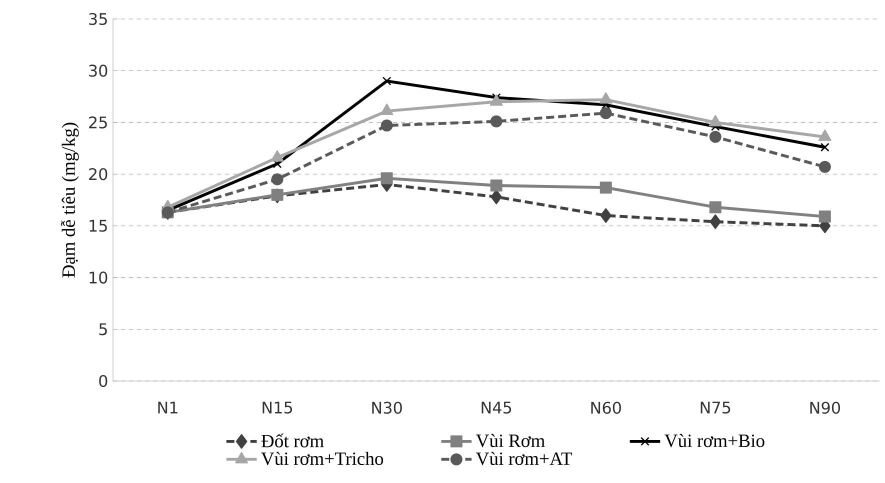 The image size is (885, 483). I want to click on y-tick-label: 15, so click(98, 226).